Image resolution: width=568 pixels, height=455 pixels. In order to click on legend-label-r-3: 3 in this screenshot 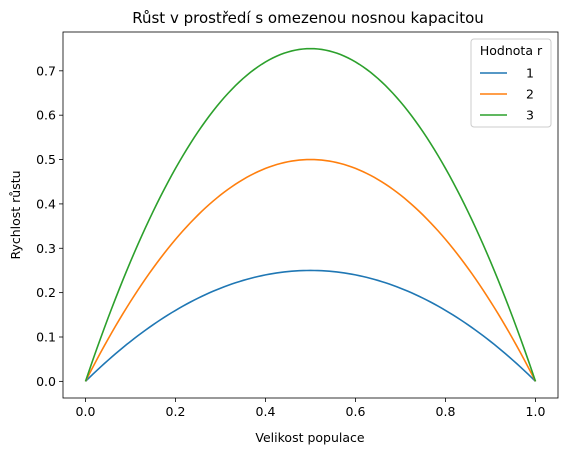, I will do `click(530, 115)`.